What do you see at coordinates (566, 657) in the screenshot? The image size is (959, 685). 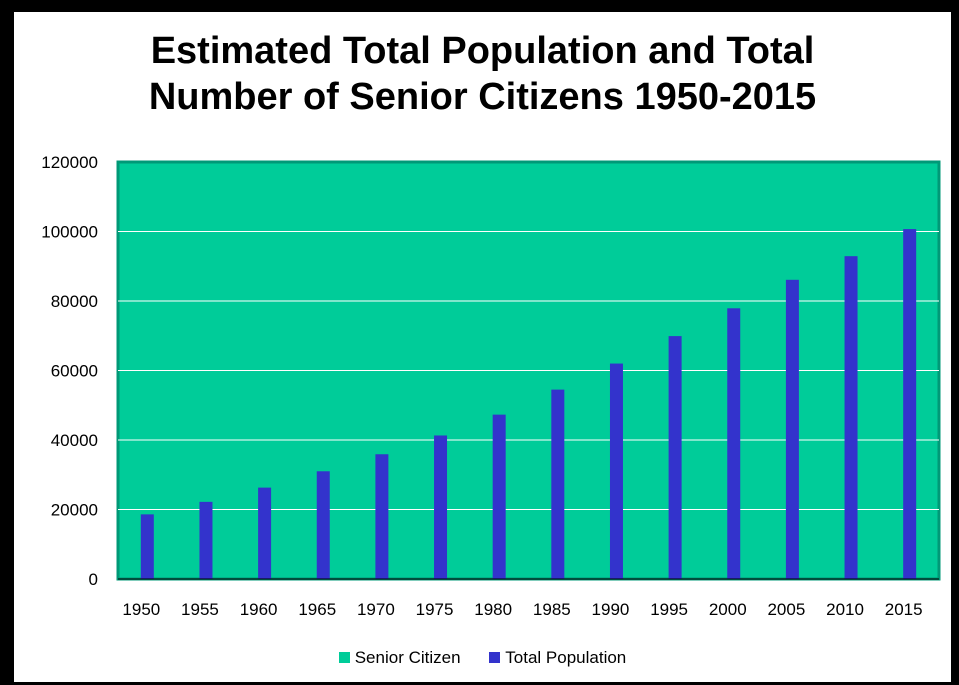 I see `legend-label-total-population: Total Population` at bounding box center [566, 657].